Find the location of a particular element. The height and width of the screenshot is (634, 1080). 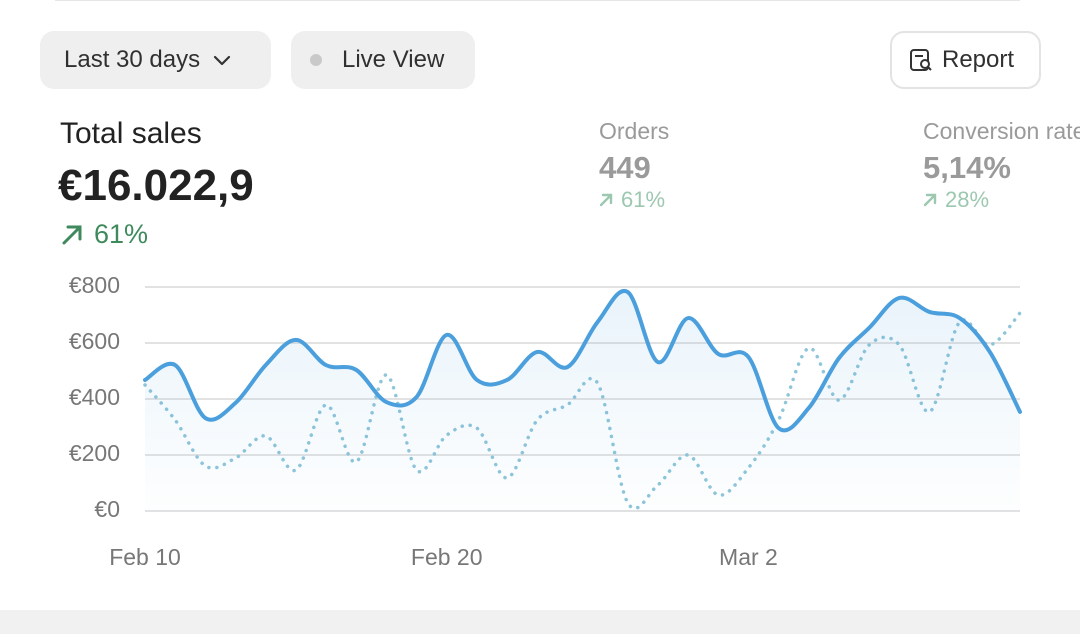

report-label: Report is located at coordinates (978, 59).